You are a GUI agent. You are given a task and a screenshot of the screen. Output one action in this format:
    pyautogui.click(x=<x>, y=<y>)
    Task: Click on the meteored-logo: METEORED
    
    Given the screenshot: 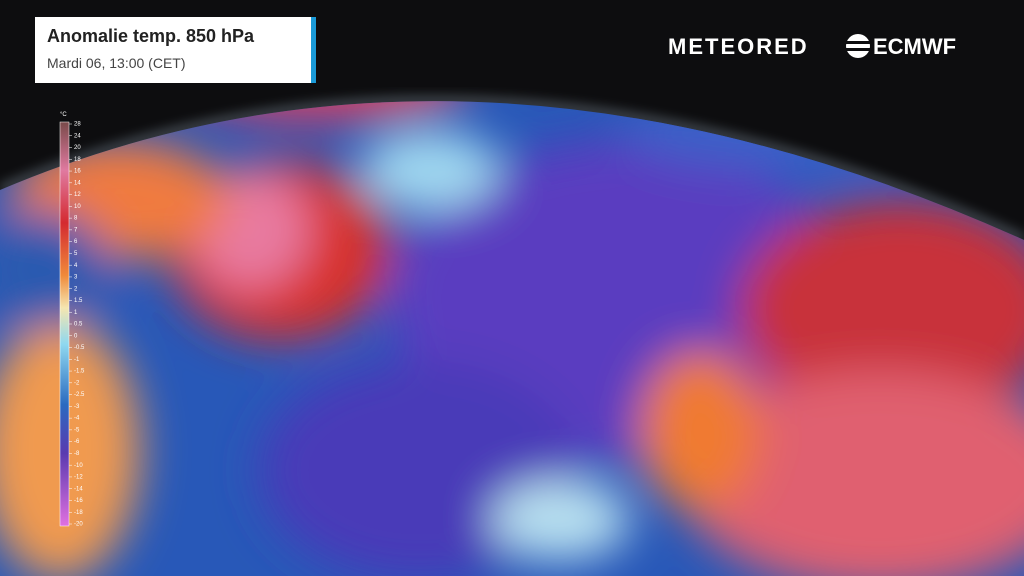 What is the action you would take?
    pyautogui.click(x=738, y=46)
    